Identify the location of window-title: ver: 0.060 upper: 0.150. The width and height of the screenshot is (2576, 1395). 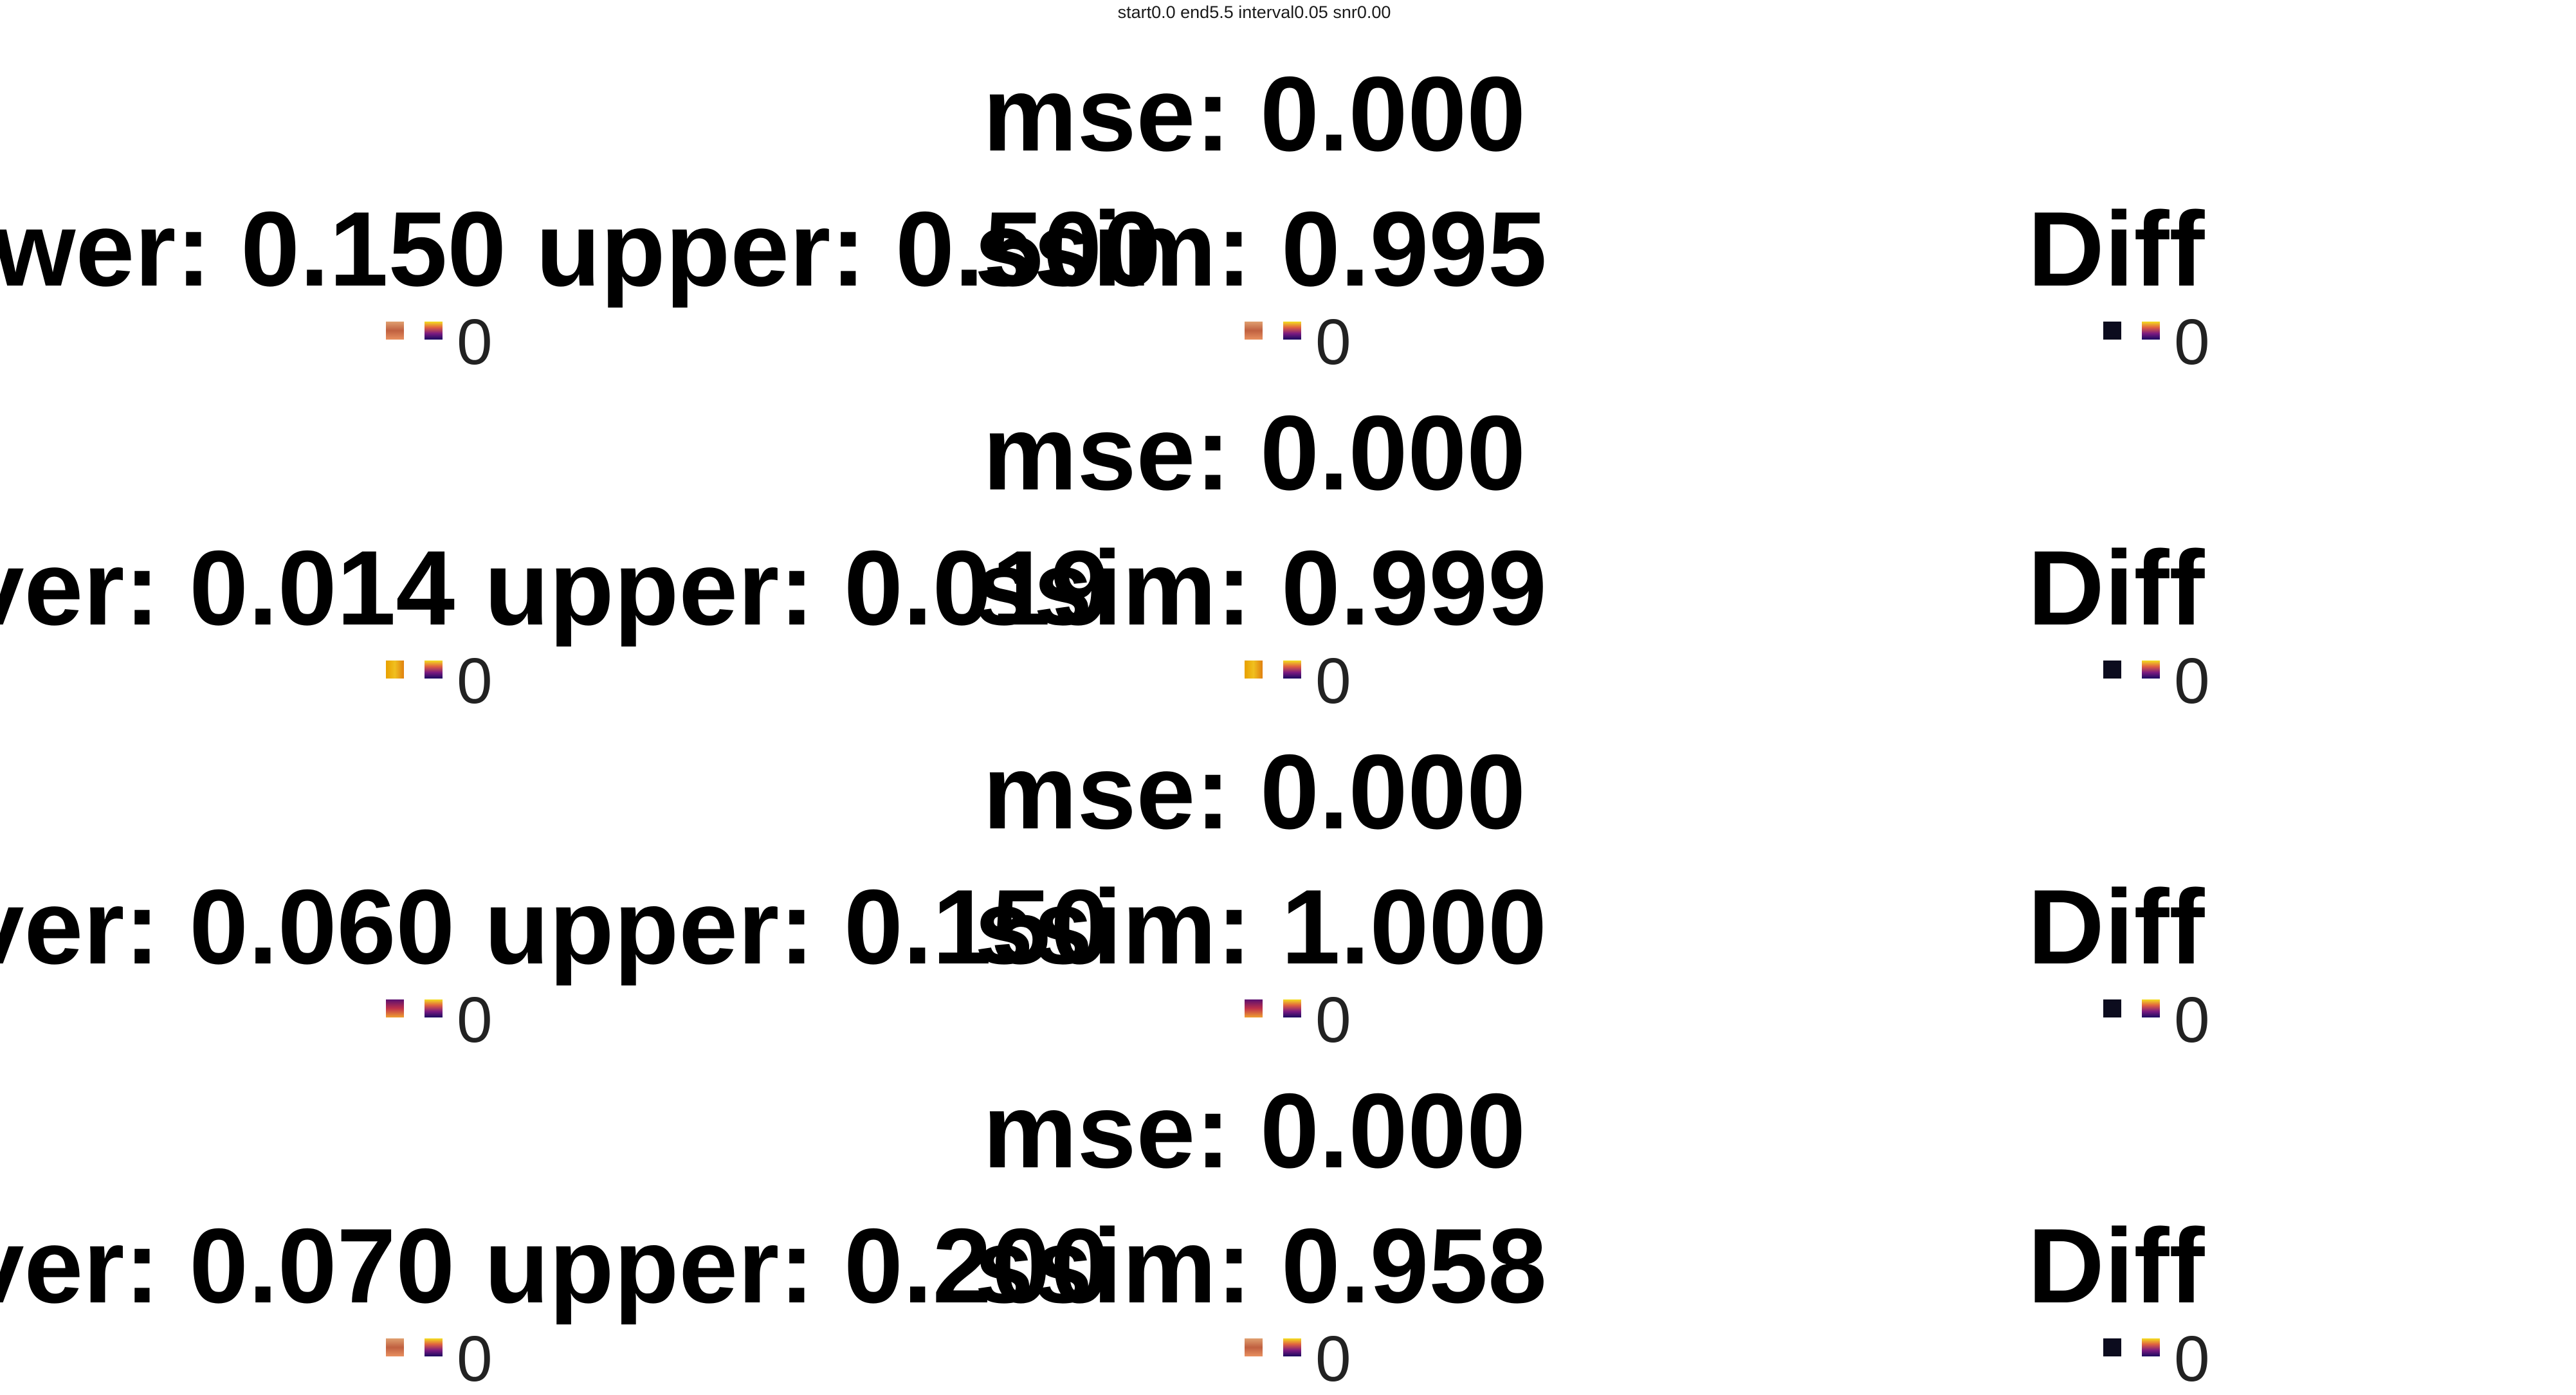
(555, 927).